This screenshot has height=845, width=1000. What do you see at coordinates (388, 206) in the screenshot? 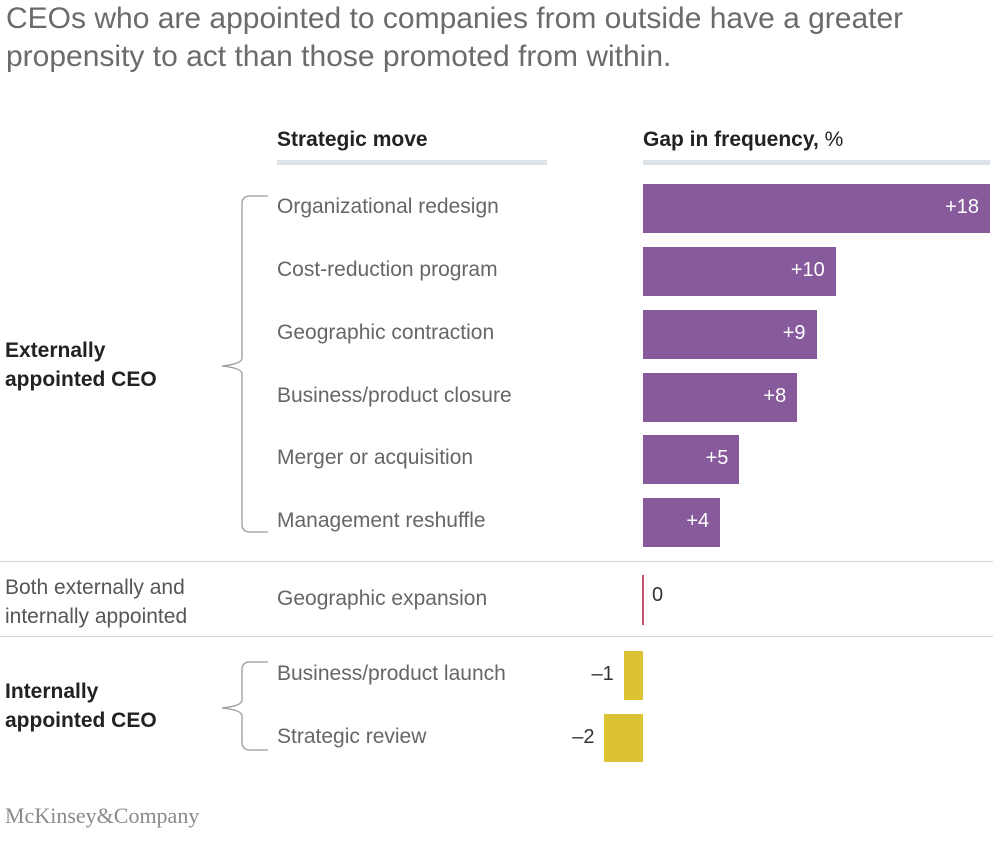
I see `category-label: Organizational redesign` at bounding box center [388, 206].